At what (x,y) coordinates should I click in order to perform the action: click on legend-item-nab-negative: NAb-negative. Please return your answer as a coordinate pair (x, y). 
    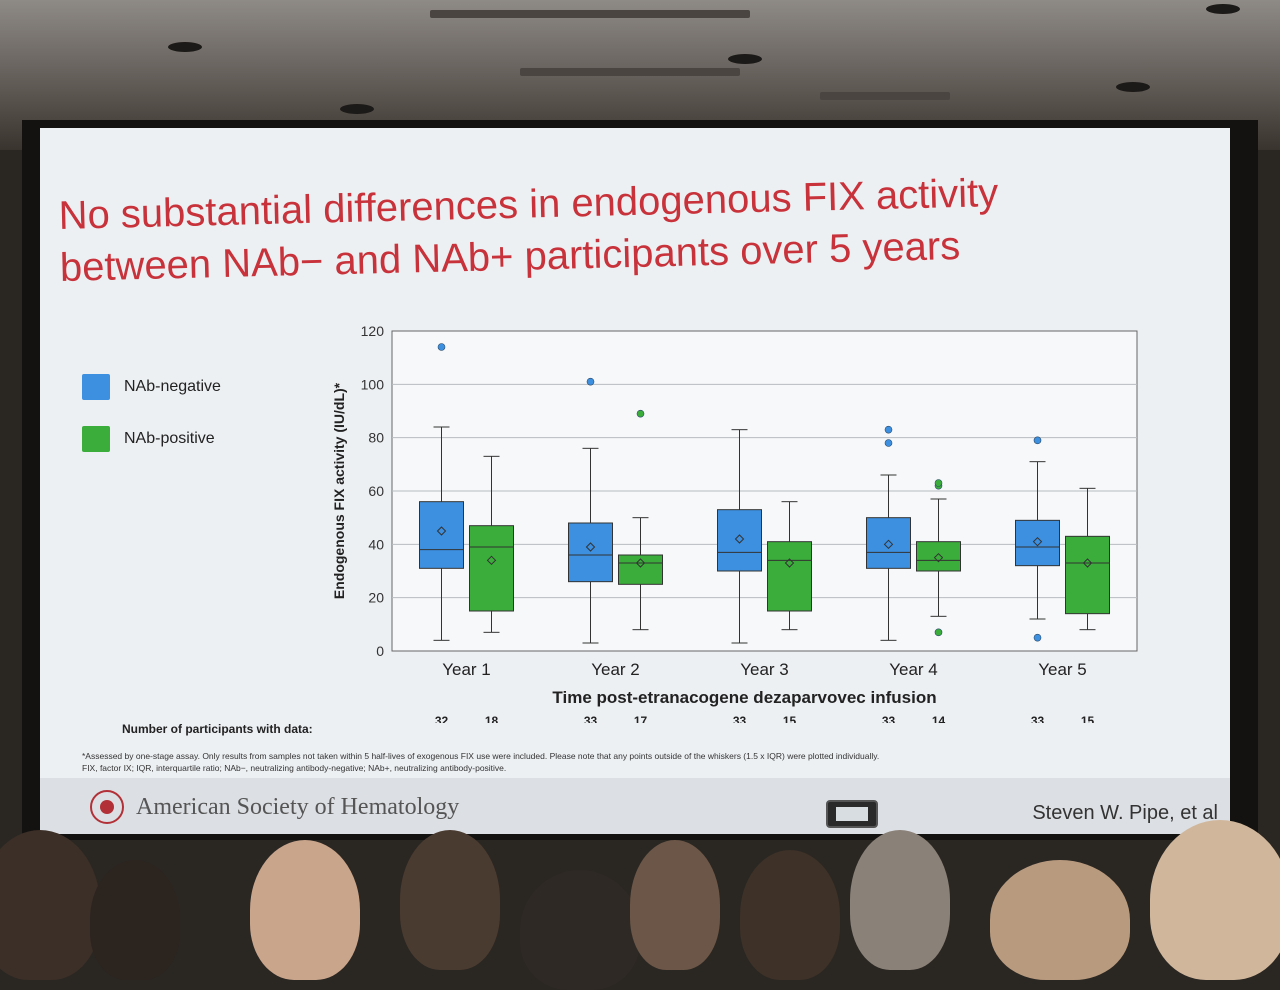
    Looking at the image, I should click on (192, 387).